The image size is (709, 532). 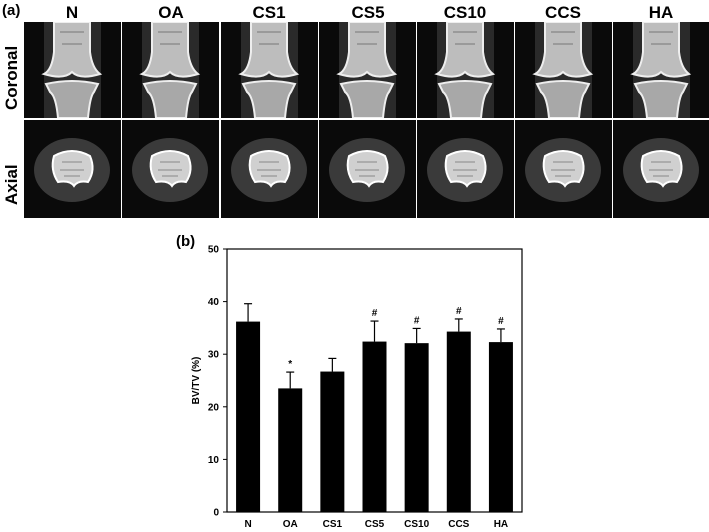 What do you see at coordinates (170, 70) in the screenshot?
I see `ct-image-coronal-oa` at bounding box center [170, 70].